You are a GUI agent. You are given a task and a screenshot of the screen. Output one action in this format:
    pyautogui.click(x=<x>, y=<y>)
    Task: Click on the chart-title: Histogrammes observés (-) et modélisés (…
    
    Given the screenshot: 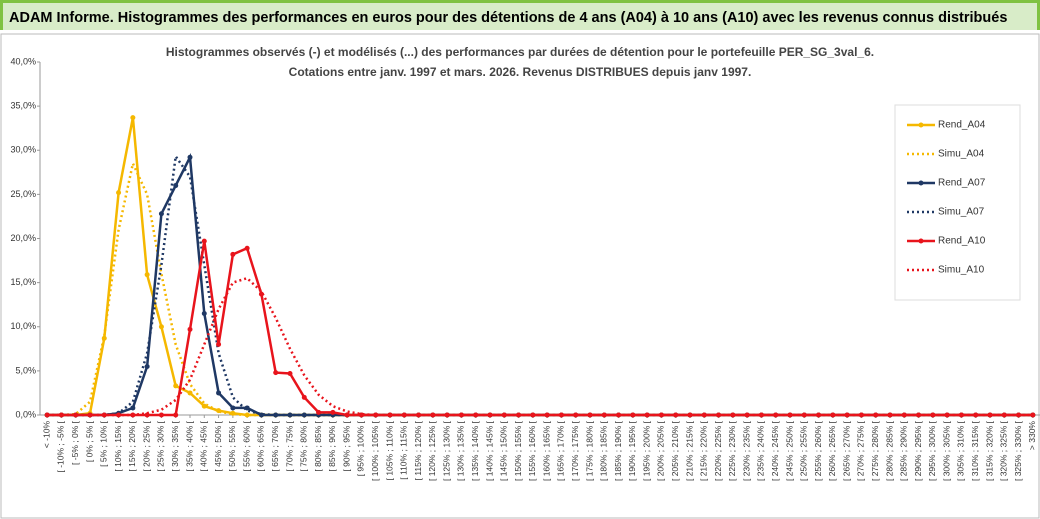 What is the action you would take?
    pyautogui.click(x=520, y=52)
    